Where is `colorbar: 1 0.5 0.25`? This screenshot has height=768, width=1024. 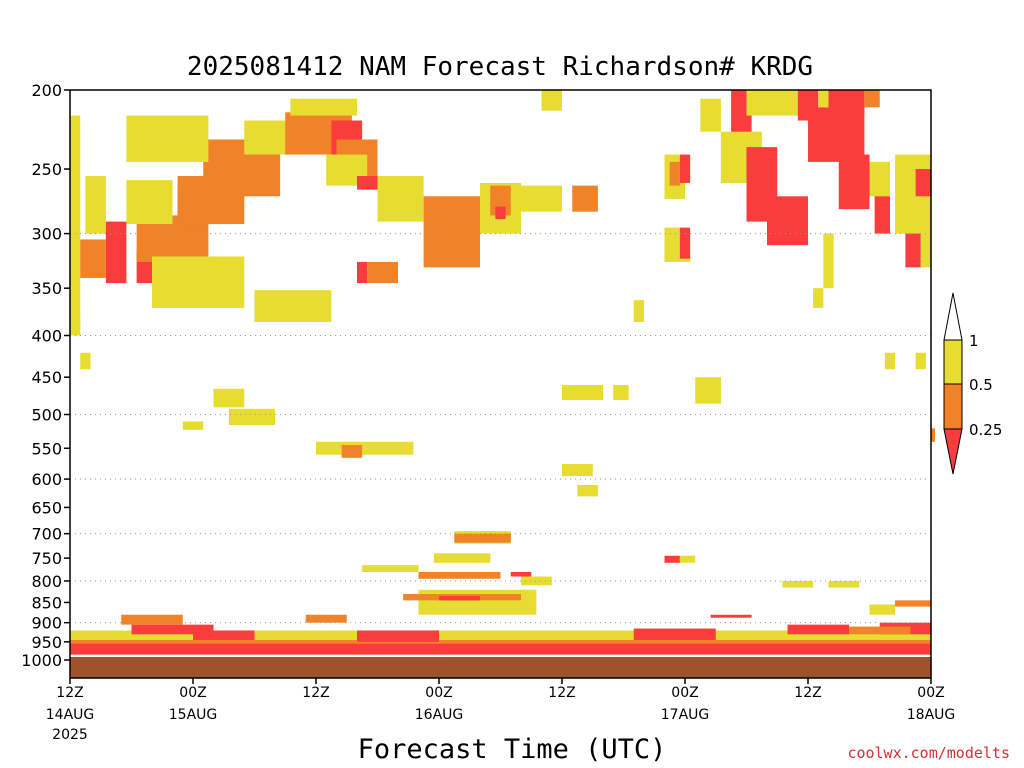 colorbar: 1 0.5 0.25 is located at coordinates (972, 383).